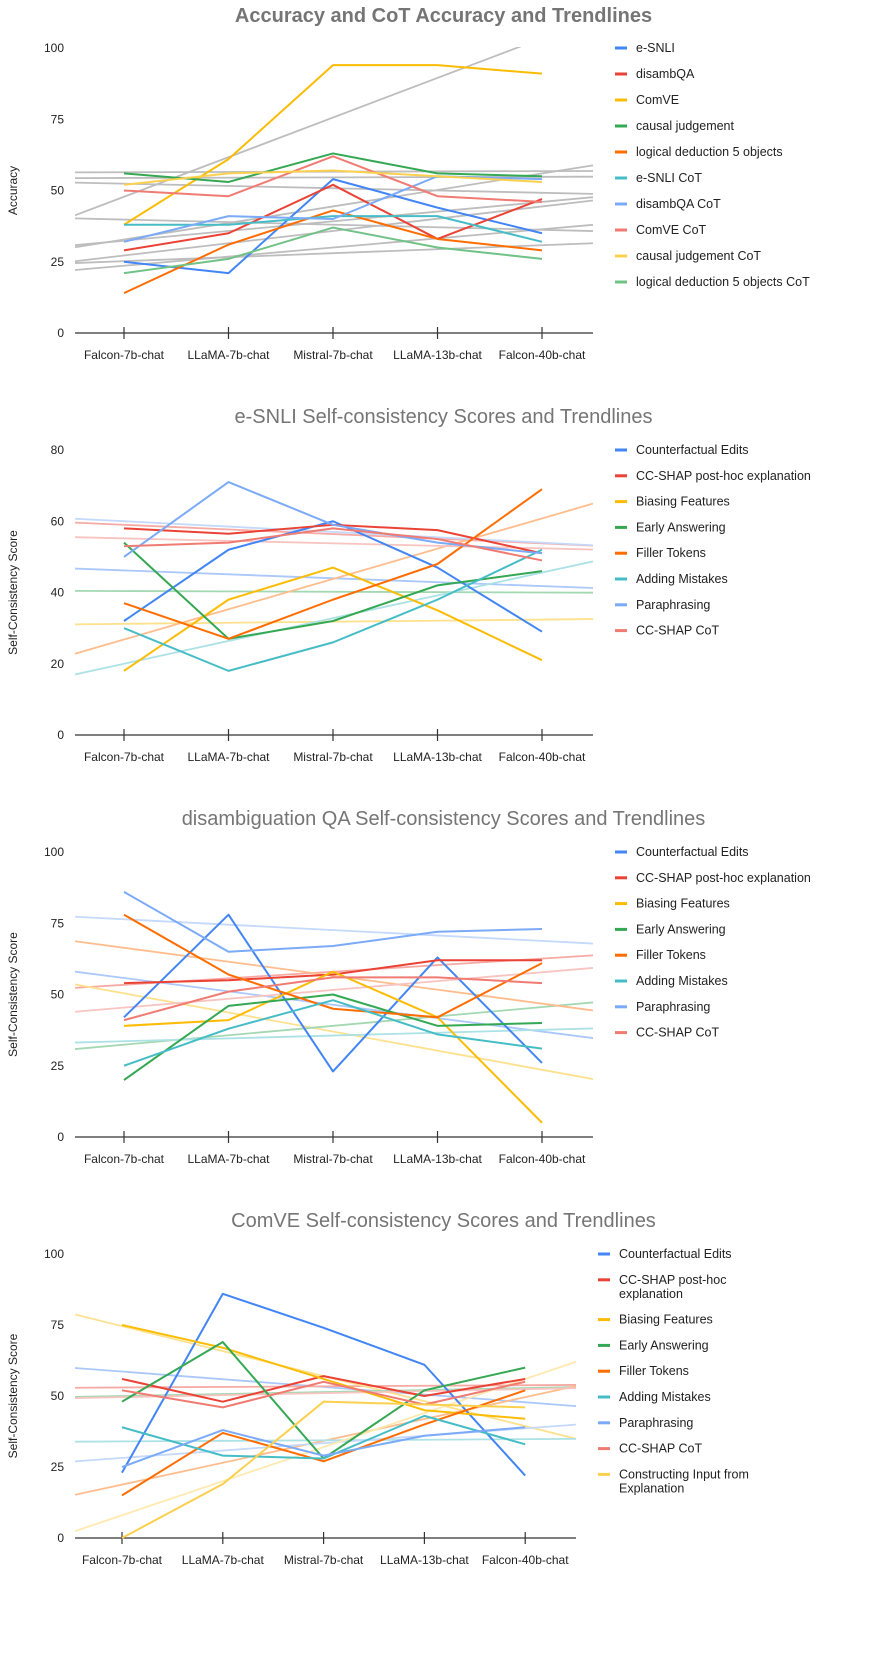  What do you see at coordinates (698, 256) in the screenshot?
I see `legend-label: causal judgement CoT` at bounding box center [698, 256].